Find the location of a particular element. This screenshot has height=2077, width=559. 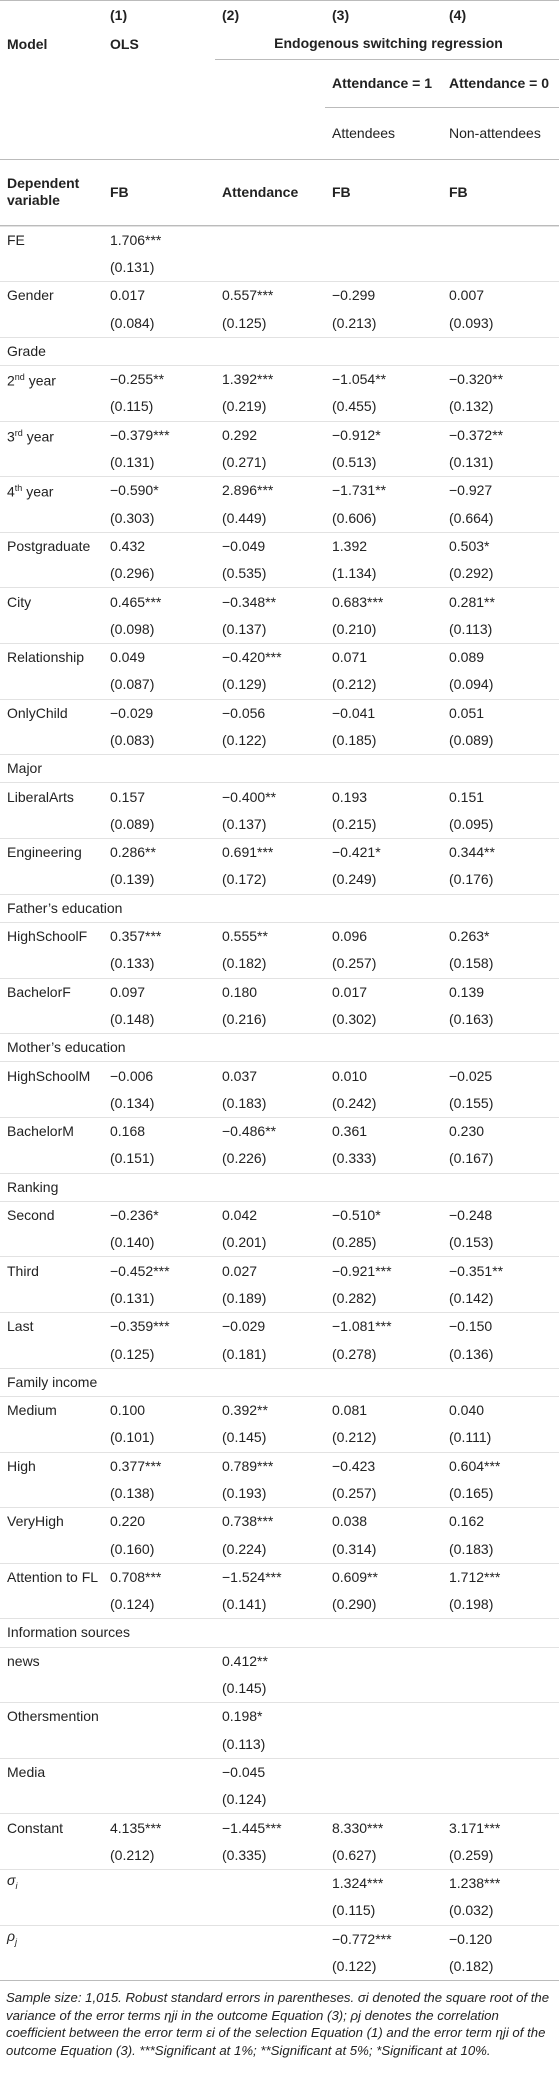

cell: −1.081*** is located at coordinates (383, 1326).